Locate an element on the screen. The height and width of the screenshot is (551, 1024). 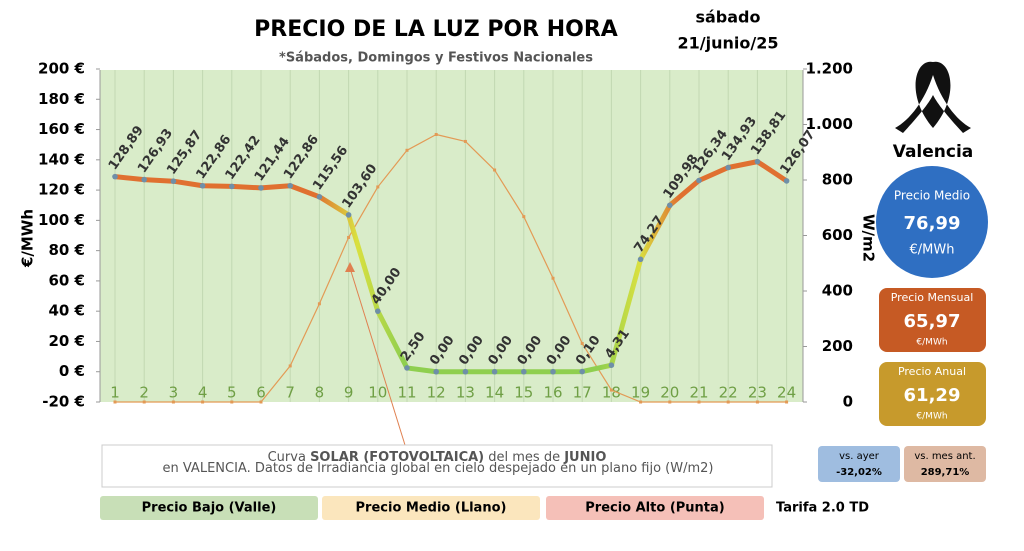
mes-label: vs. mes ant. is located at coordinates (944, 456).